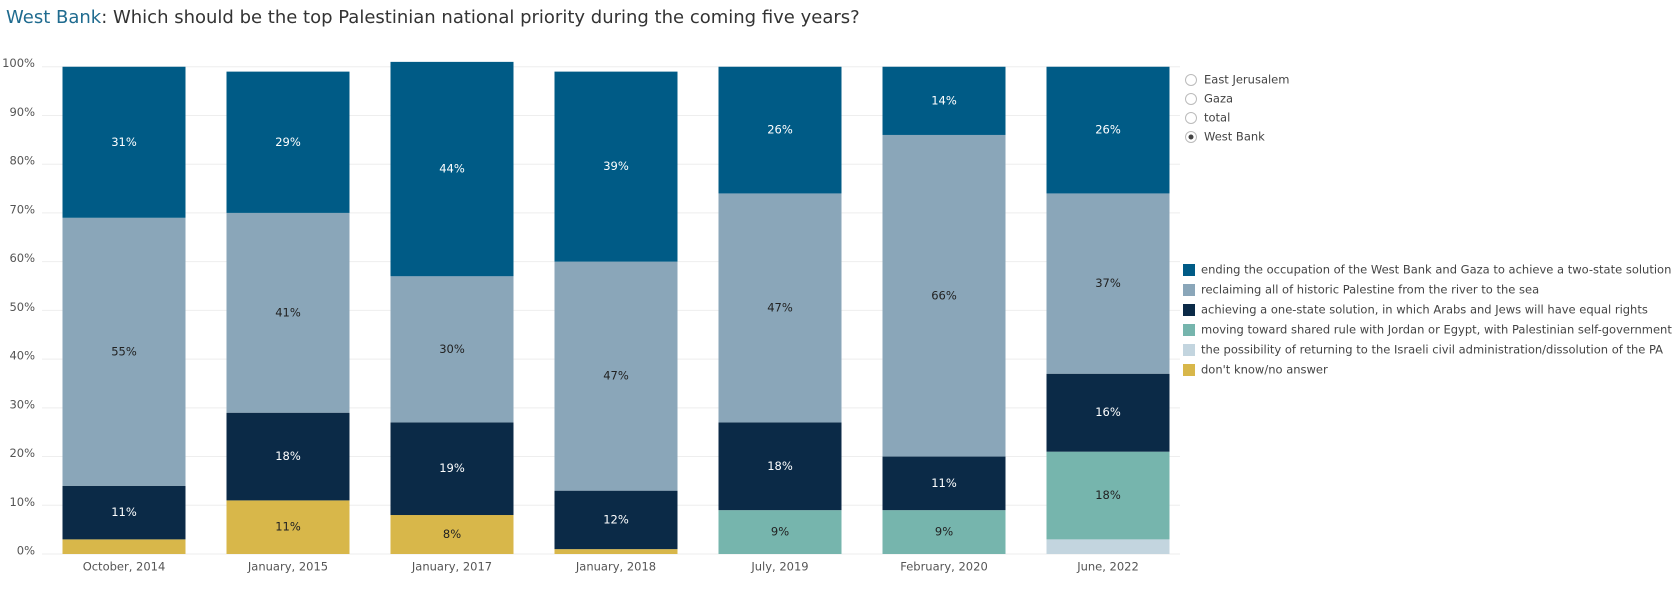 This screenshot has width=1679, height=590. I want to click on data-label: 29%, so click(288, 142).